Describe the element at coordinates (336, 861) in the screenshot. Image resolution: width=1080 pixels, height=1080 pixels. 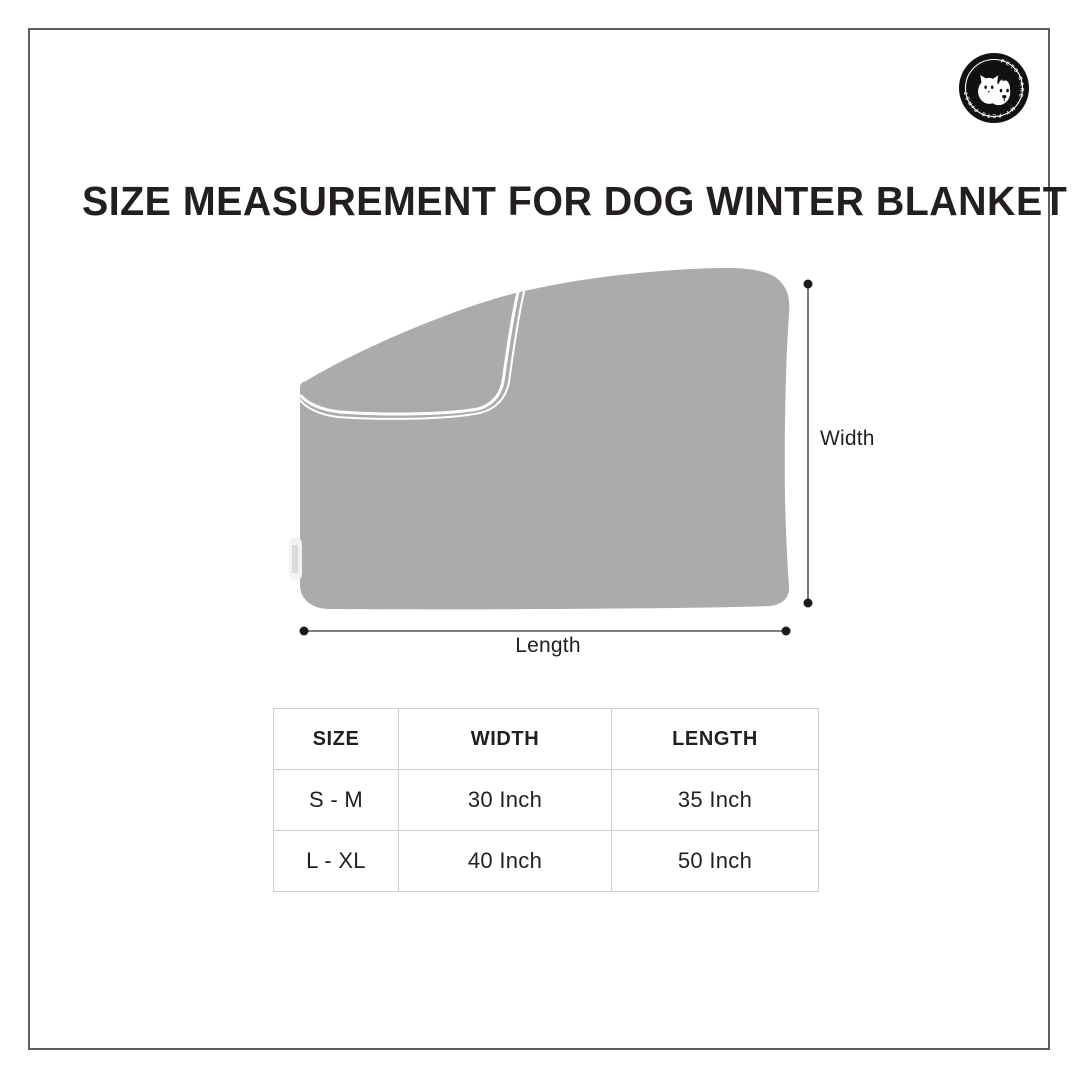
I see `cell-size: L - XL` at that location.